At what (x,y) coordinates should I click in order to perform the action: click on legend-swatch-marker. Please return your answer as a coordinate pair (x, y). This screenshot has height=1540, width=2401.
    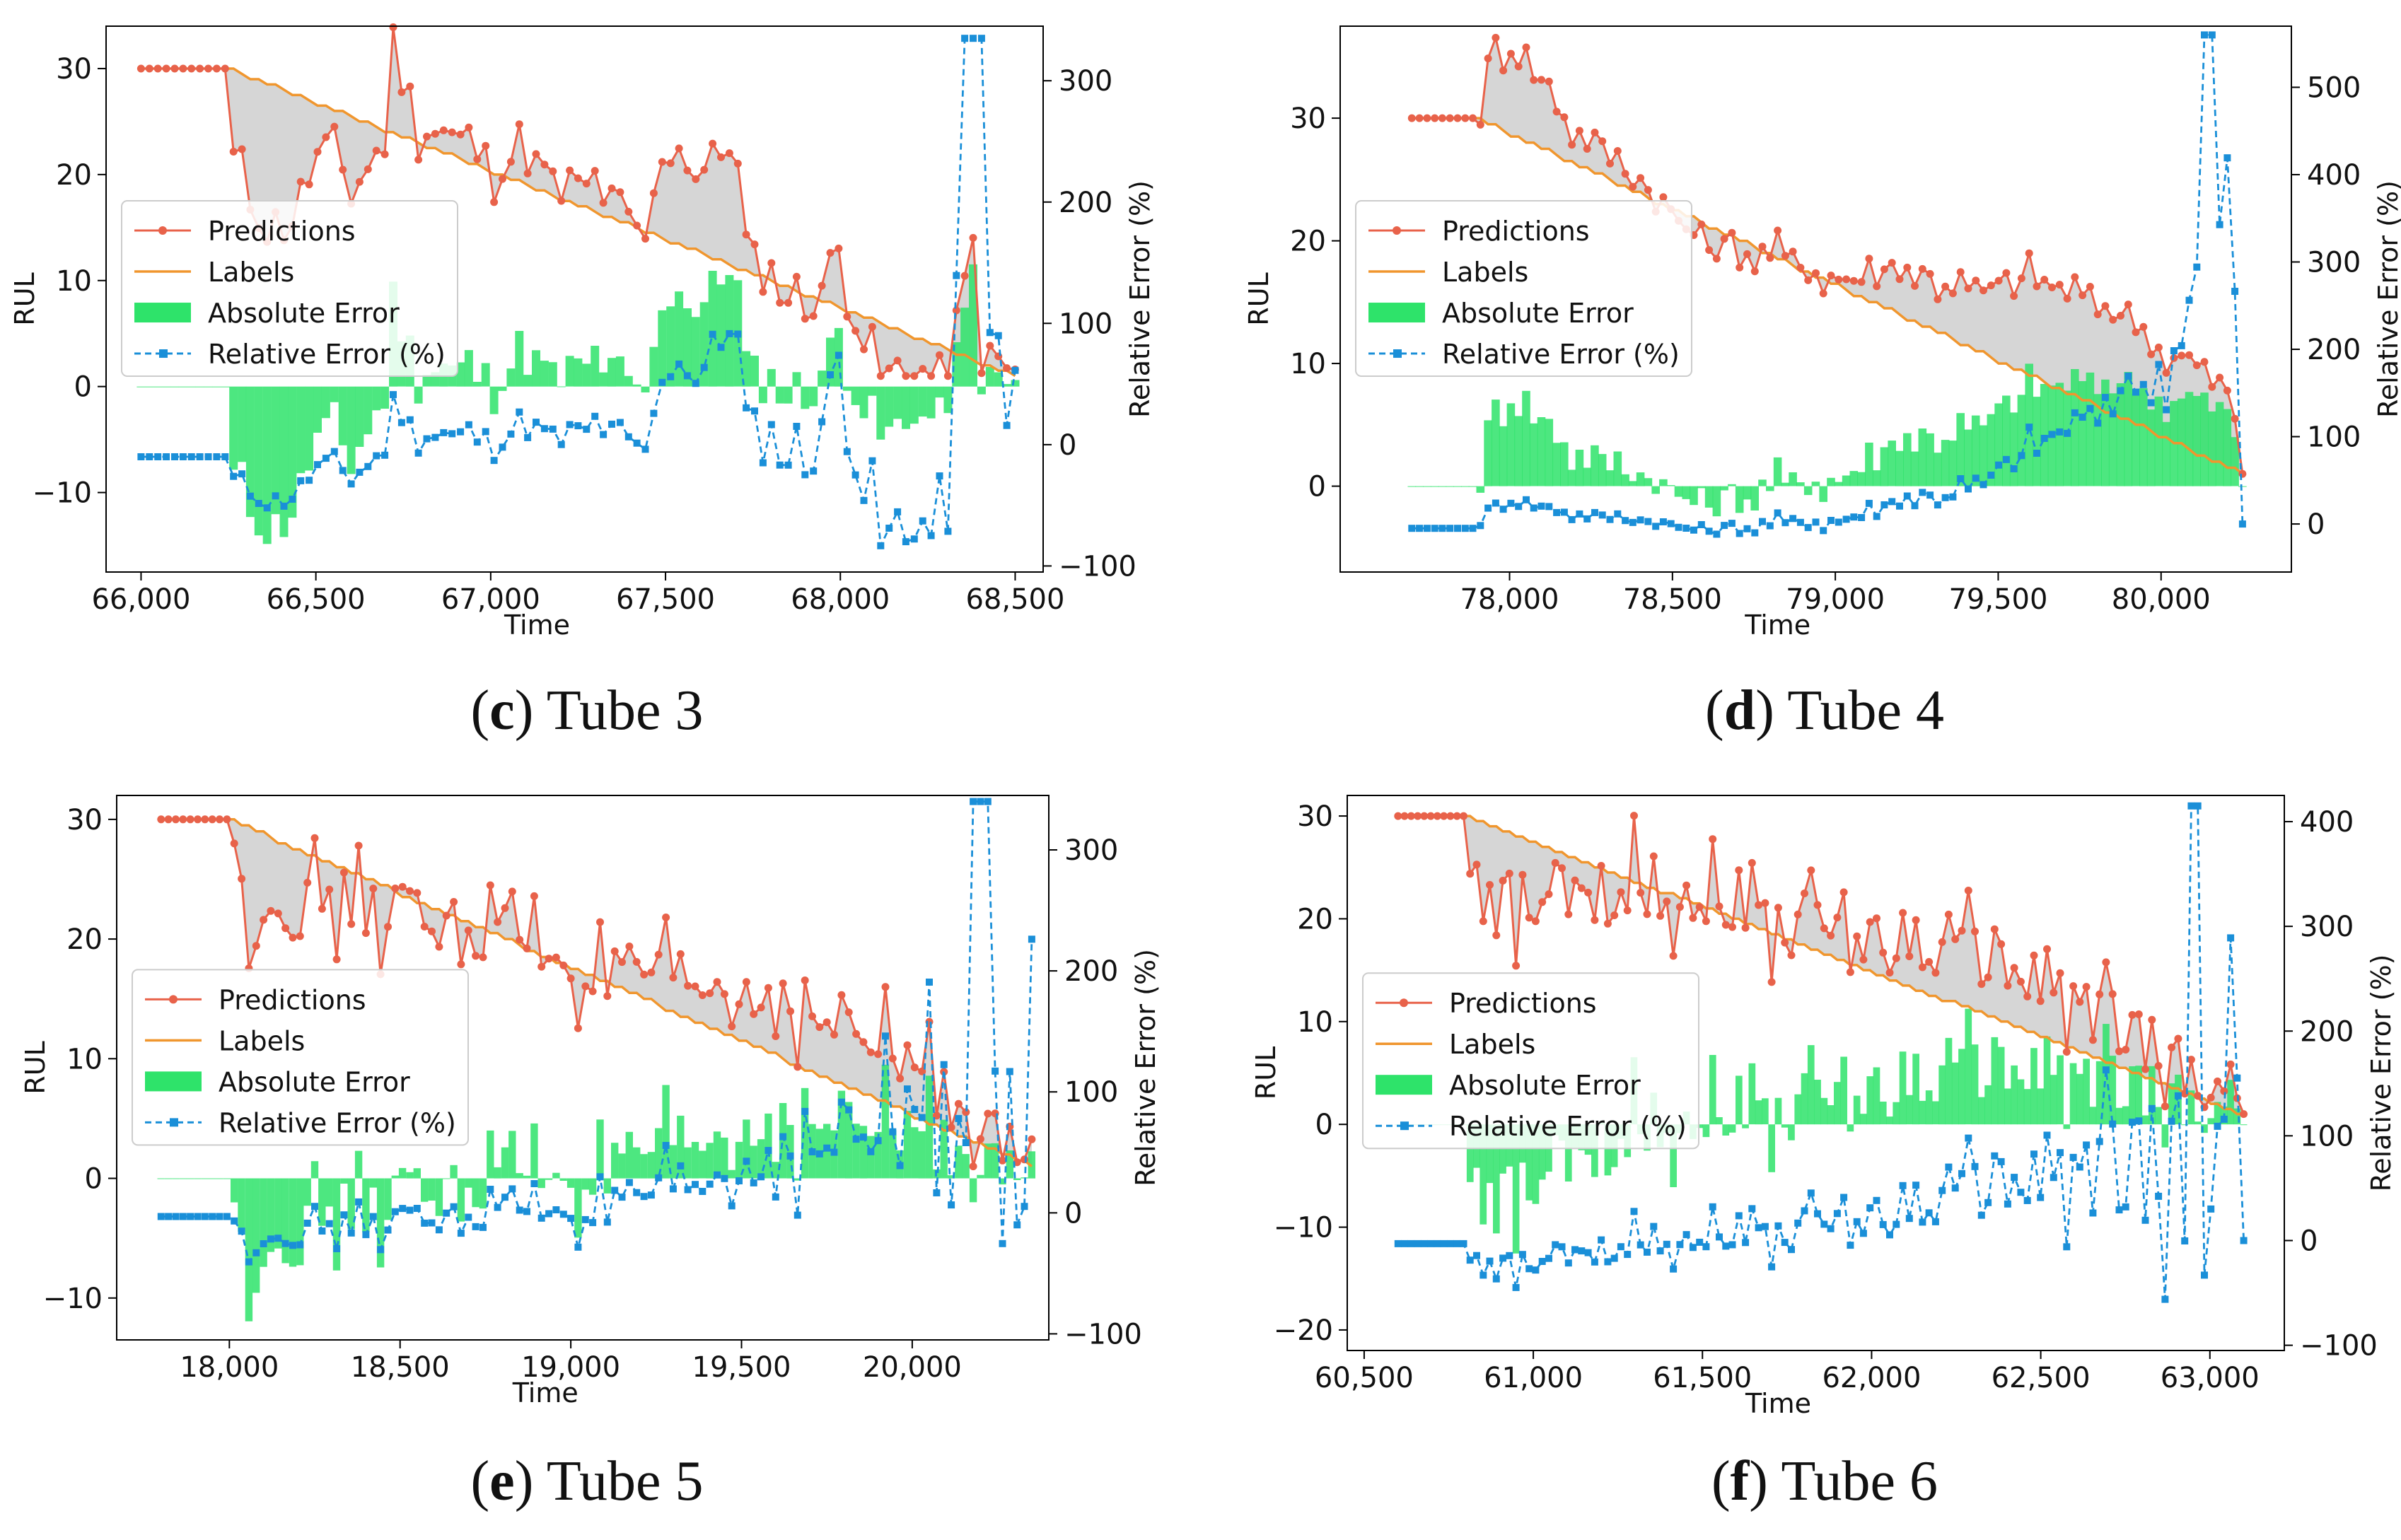
    Looking at the image, I should click on (1397, 231).